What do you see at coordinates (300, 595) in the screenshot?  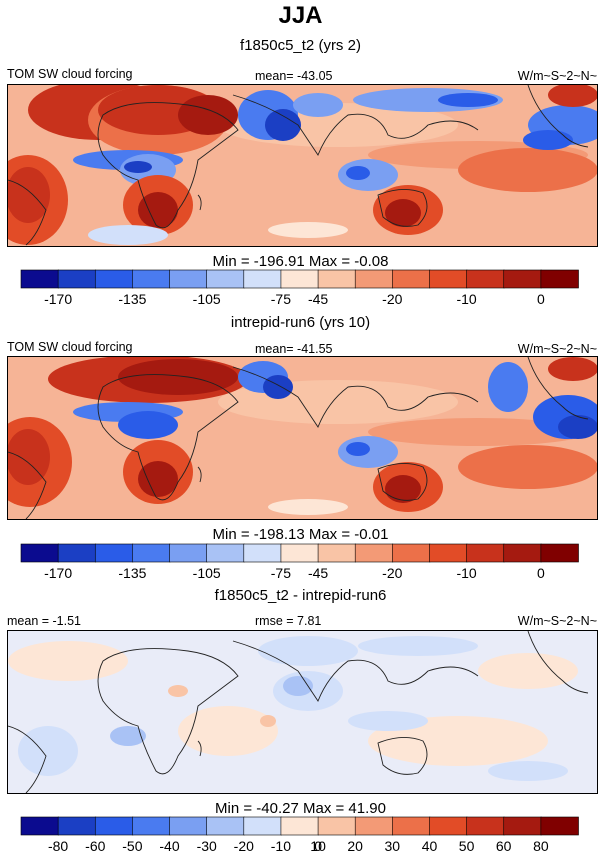 I see `panel-3-title: f1850c5_t2 - intrepid-run6` at bounding box center [300, 595].